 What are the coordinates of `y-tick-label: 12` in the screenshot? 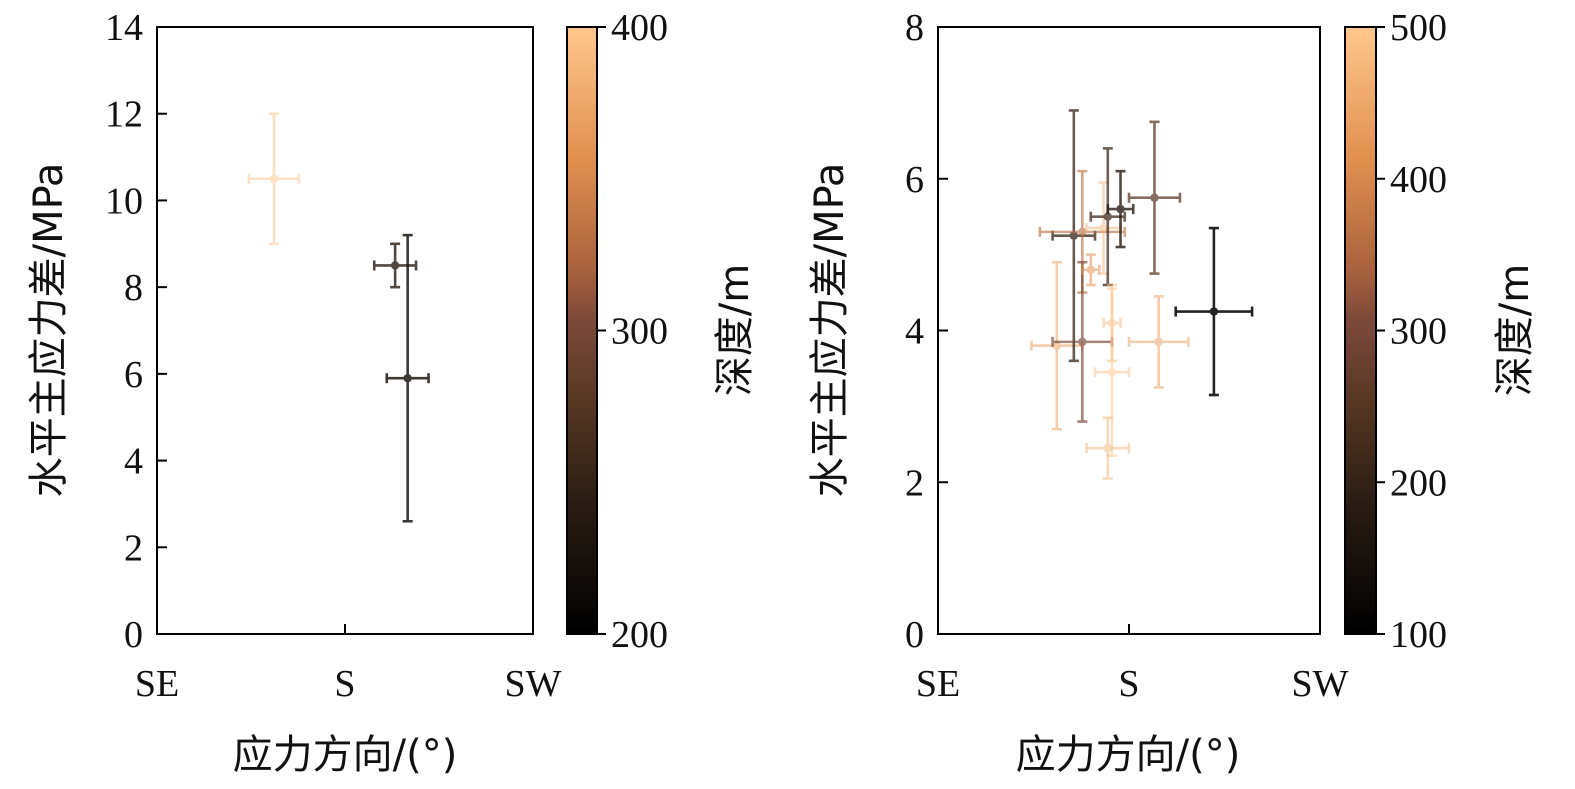 It's located at (124, 115).